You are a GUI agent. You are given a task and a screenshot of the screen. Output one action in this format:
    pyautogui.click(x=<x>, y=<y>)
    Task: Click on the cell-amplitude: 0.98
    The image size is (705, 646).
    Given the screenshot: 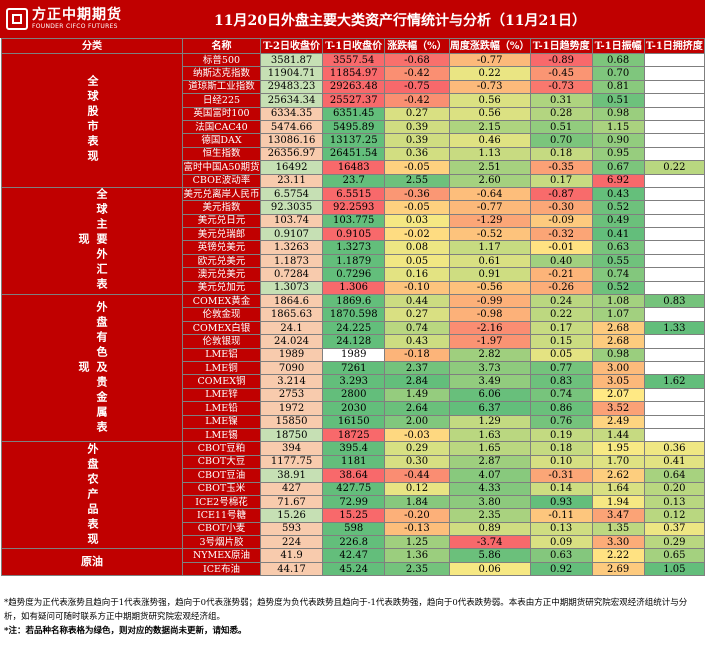 What is the action you would take?
    pyautogui.click(x=618, y=113)
    